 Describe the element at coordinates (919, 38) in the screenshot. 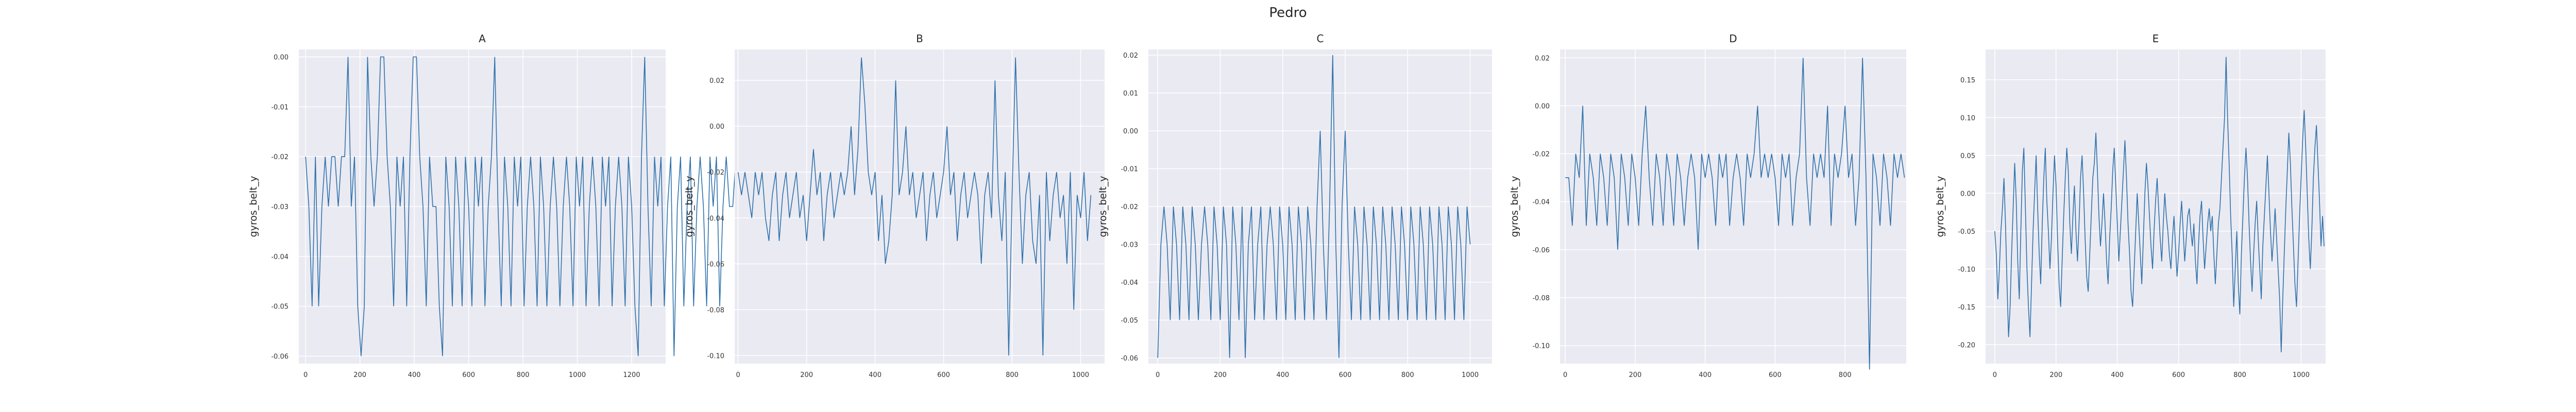

I see `subplot-title: B` at that location.